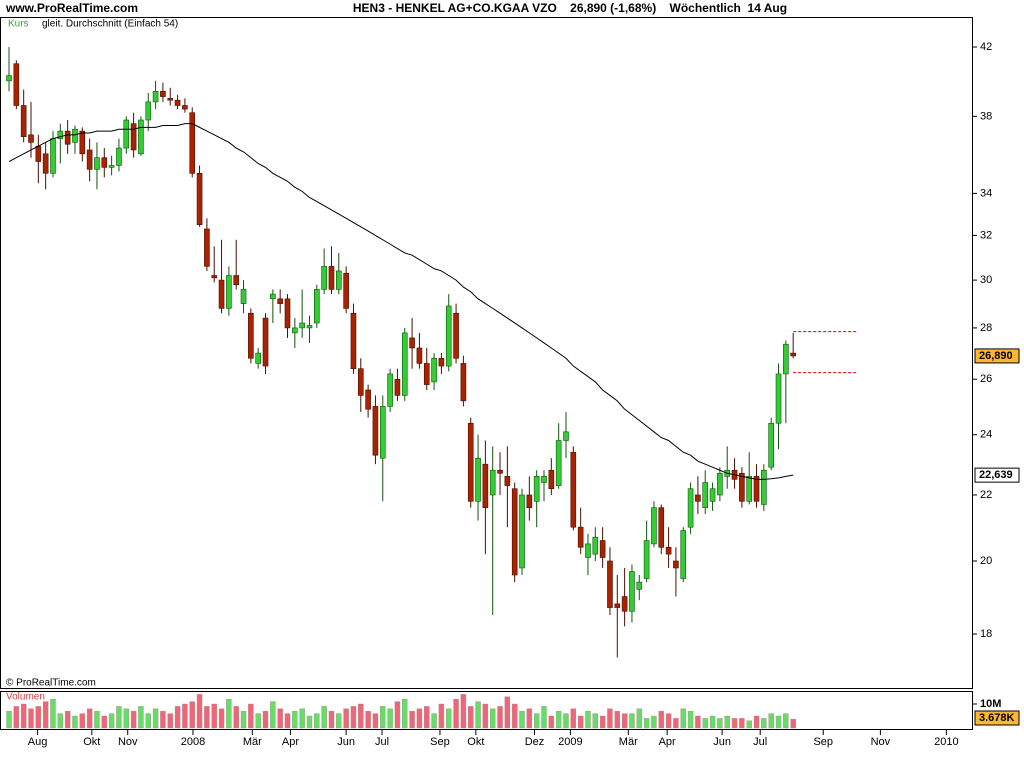 The height and width of the screenshot is (768, 1024). What do you see at coordinates (18, 24) in the screenshot?
I see `legend-price: Kurs` at bounding box center [18, 24].